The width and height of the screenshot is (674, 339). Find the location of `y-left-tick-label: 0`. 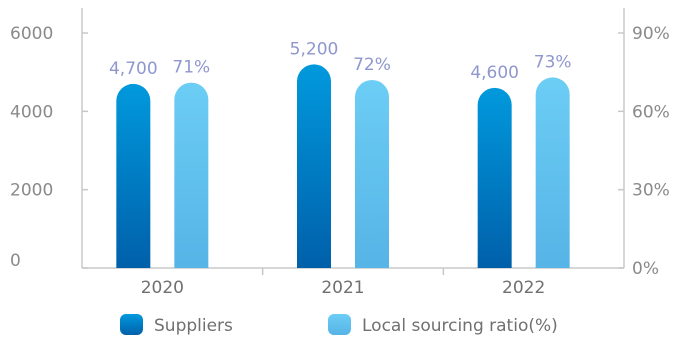

y-left-tick-label: 0 is located at coordinates (15, 261).